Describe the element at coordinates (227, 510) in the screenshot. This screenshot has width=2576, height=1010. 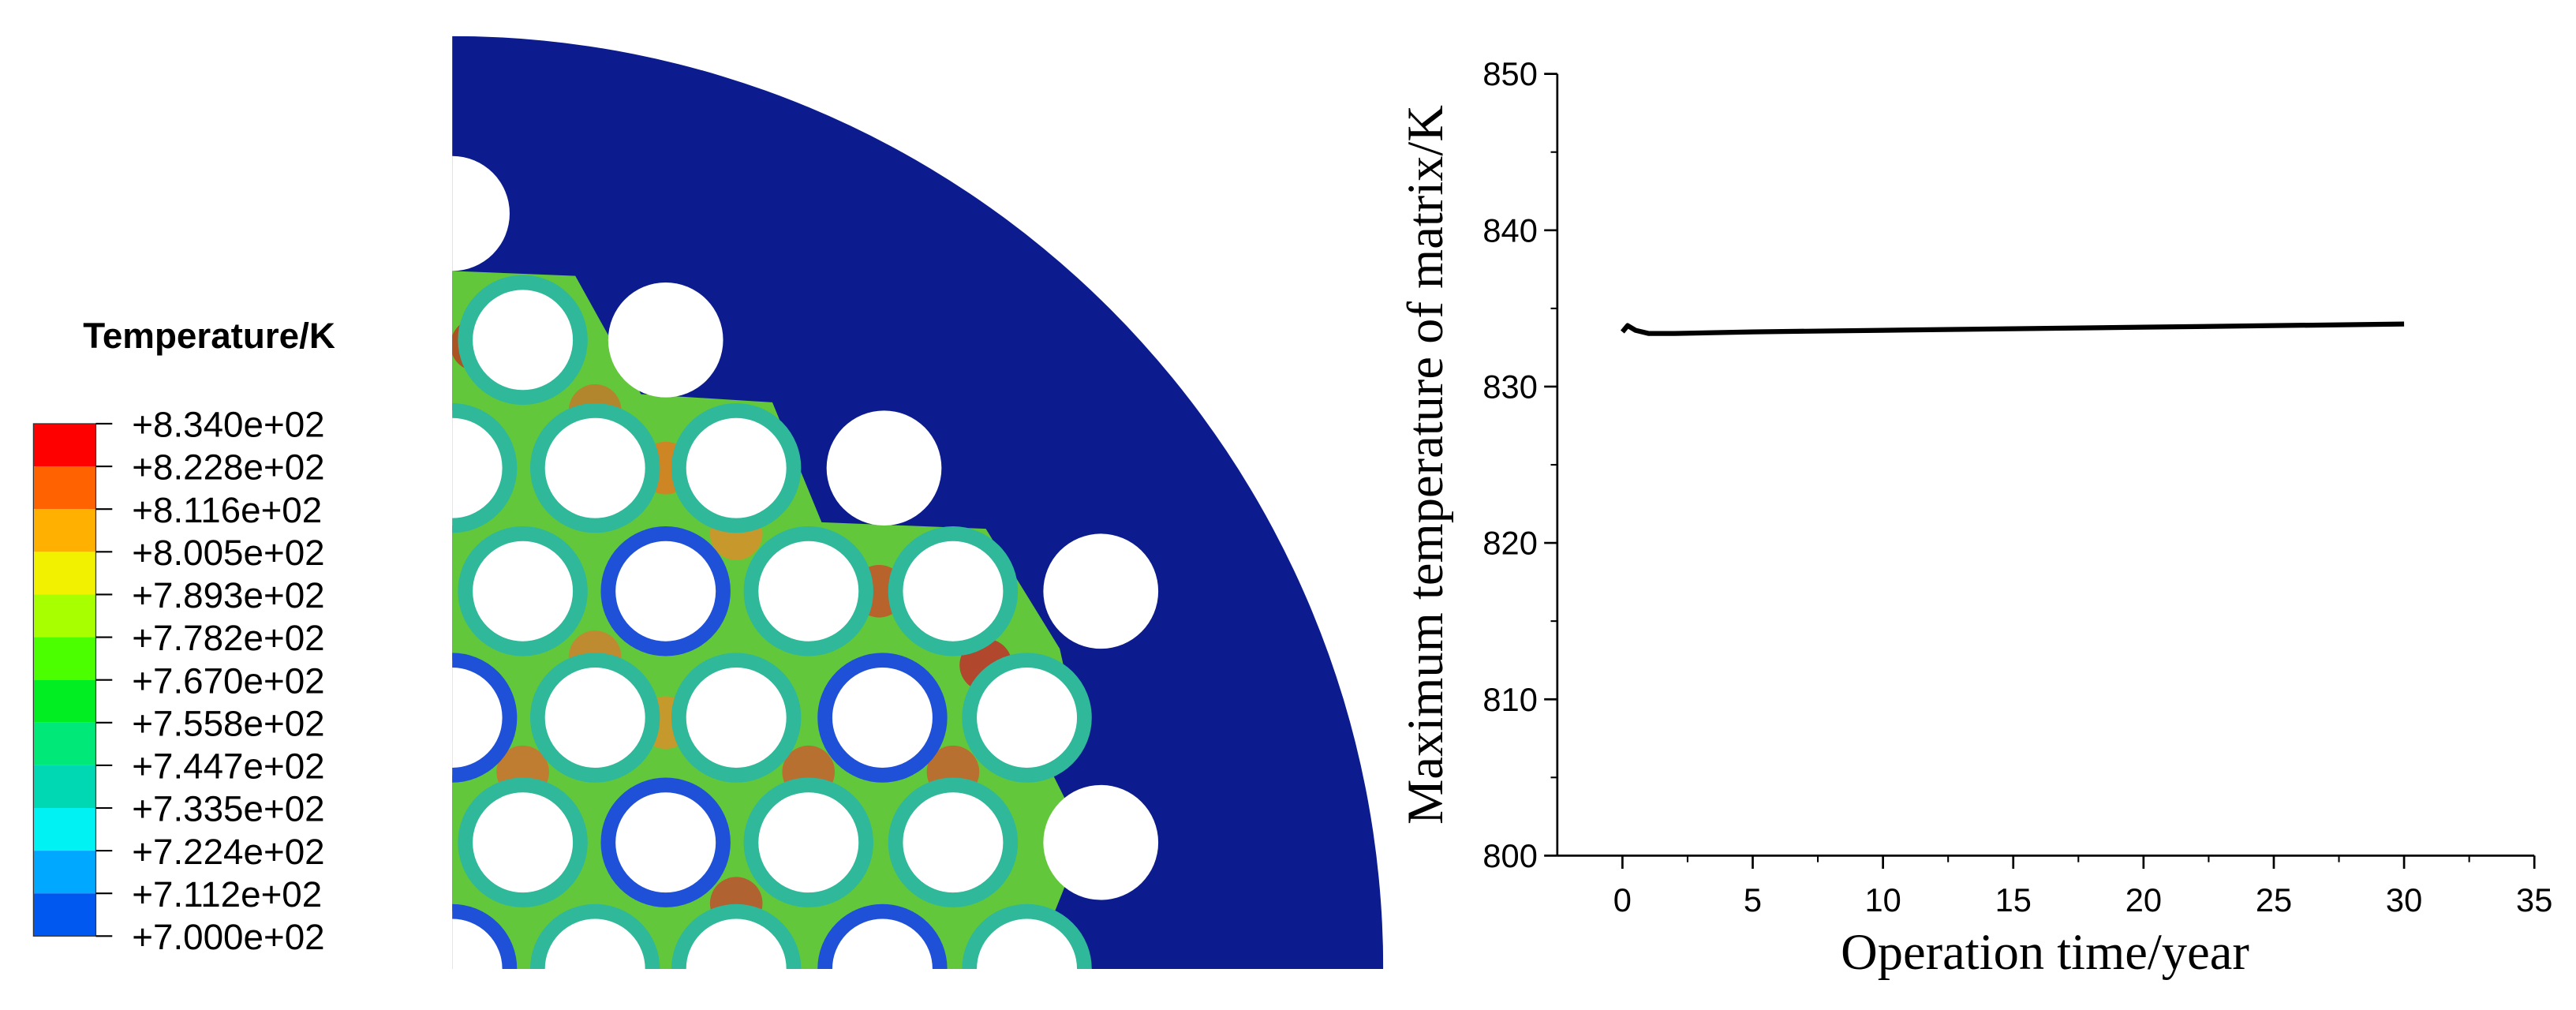
I see `colorbar-label: +8.116e+02` at that location.